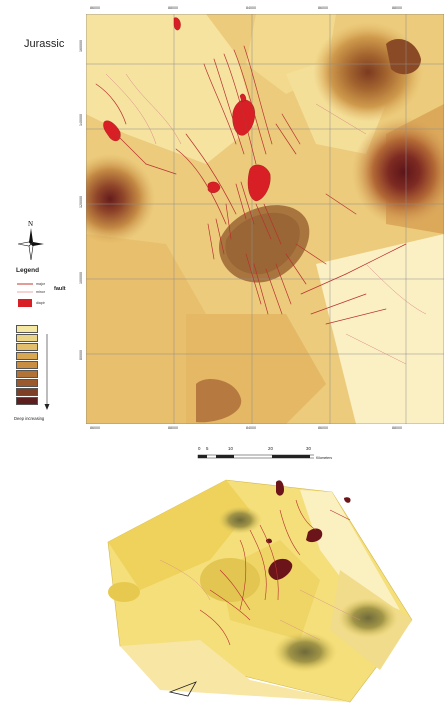 The image size is (444, 708). Describe the element at coordinates (40, 292) in the screenshot. I see `legend-item-minor: minor` at that location.